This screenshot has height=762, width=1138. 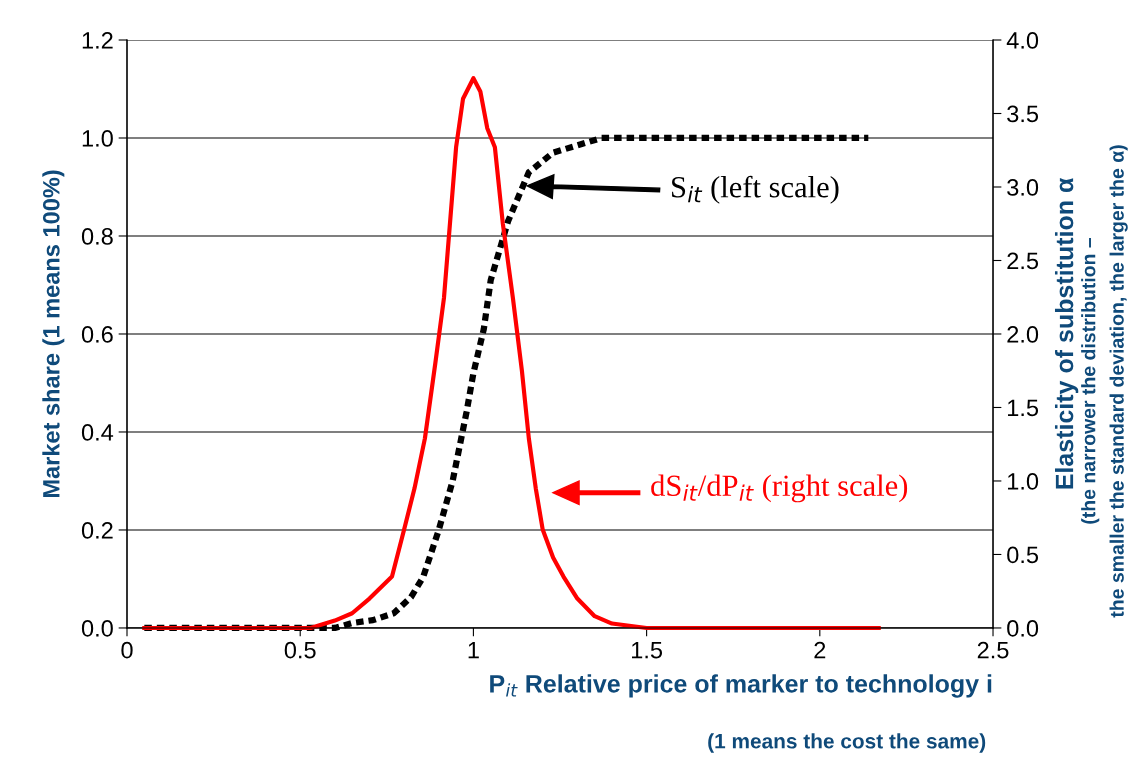 What do you see at coordinates (647, 650) in the screenshot?
I see `x-tick-label: 1.5` at bounding box center [647, 650].